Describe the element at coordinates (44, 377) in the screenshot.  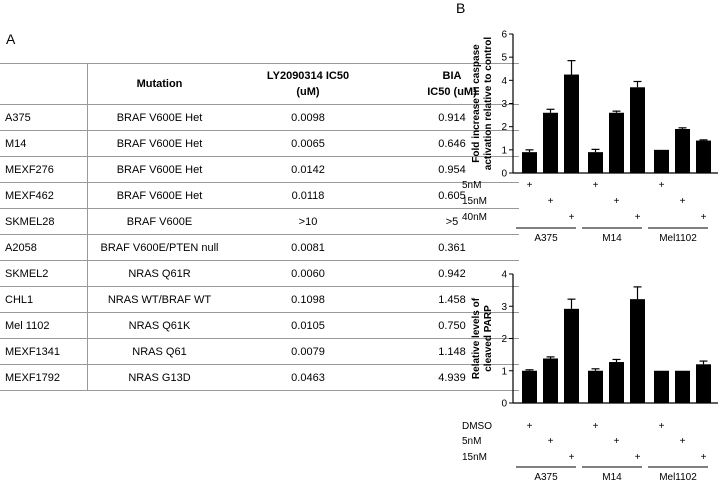
I see `table-cell: MEXF1792` at that location.